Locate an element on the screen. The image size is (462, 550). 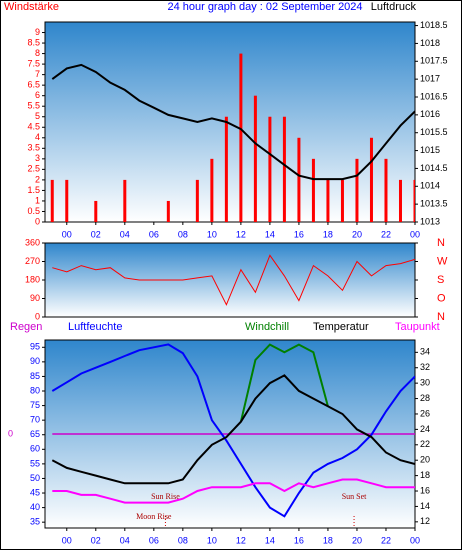
y2-tick-label: 34 is located at coordinates (425, 352).